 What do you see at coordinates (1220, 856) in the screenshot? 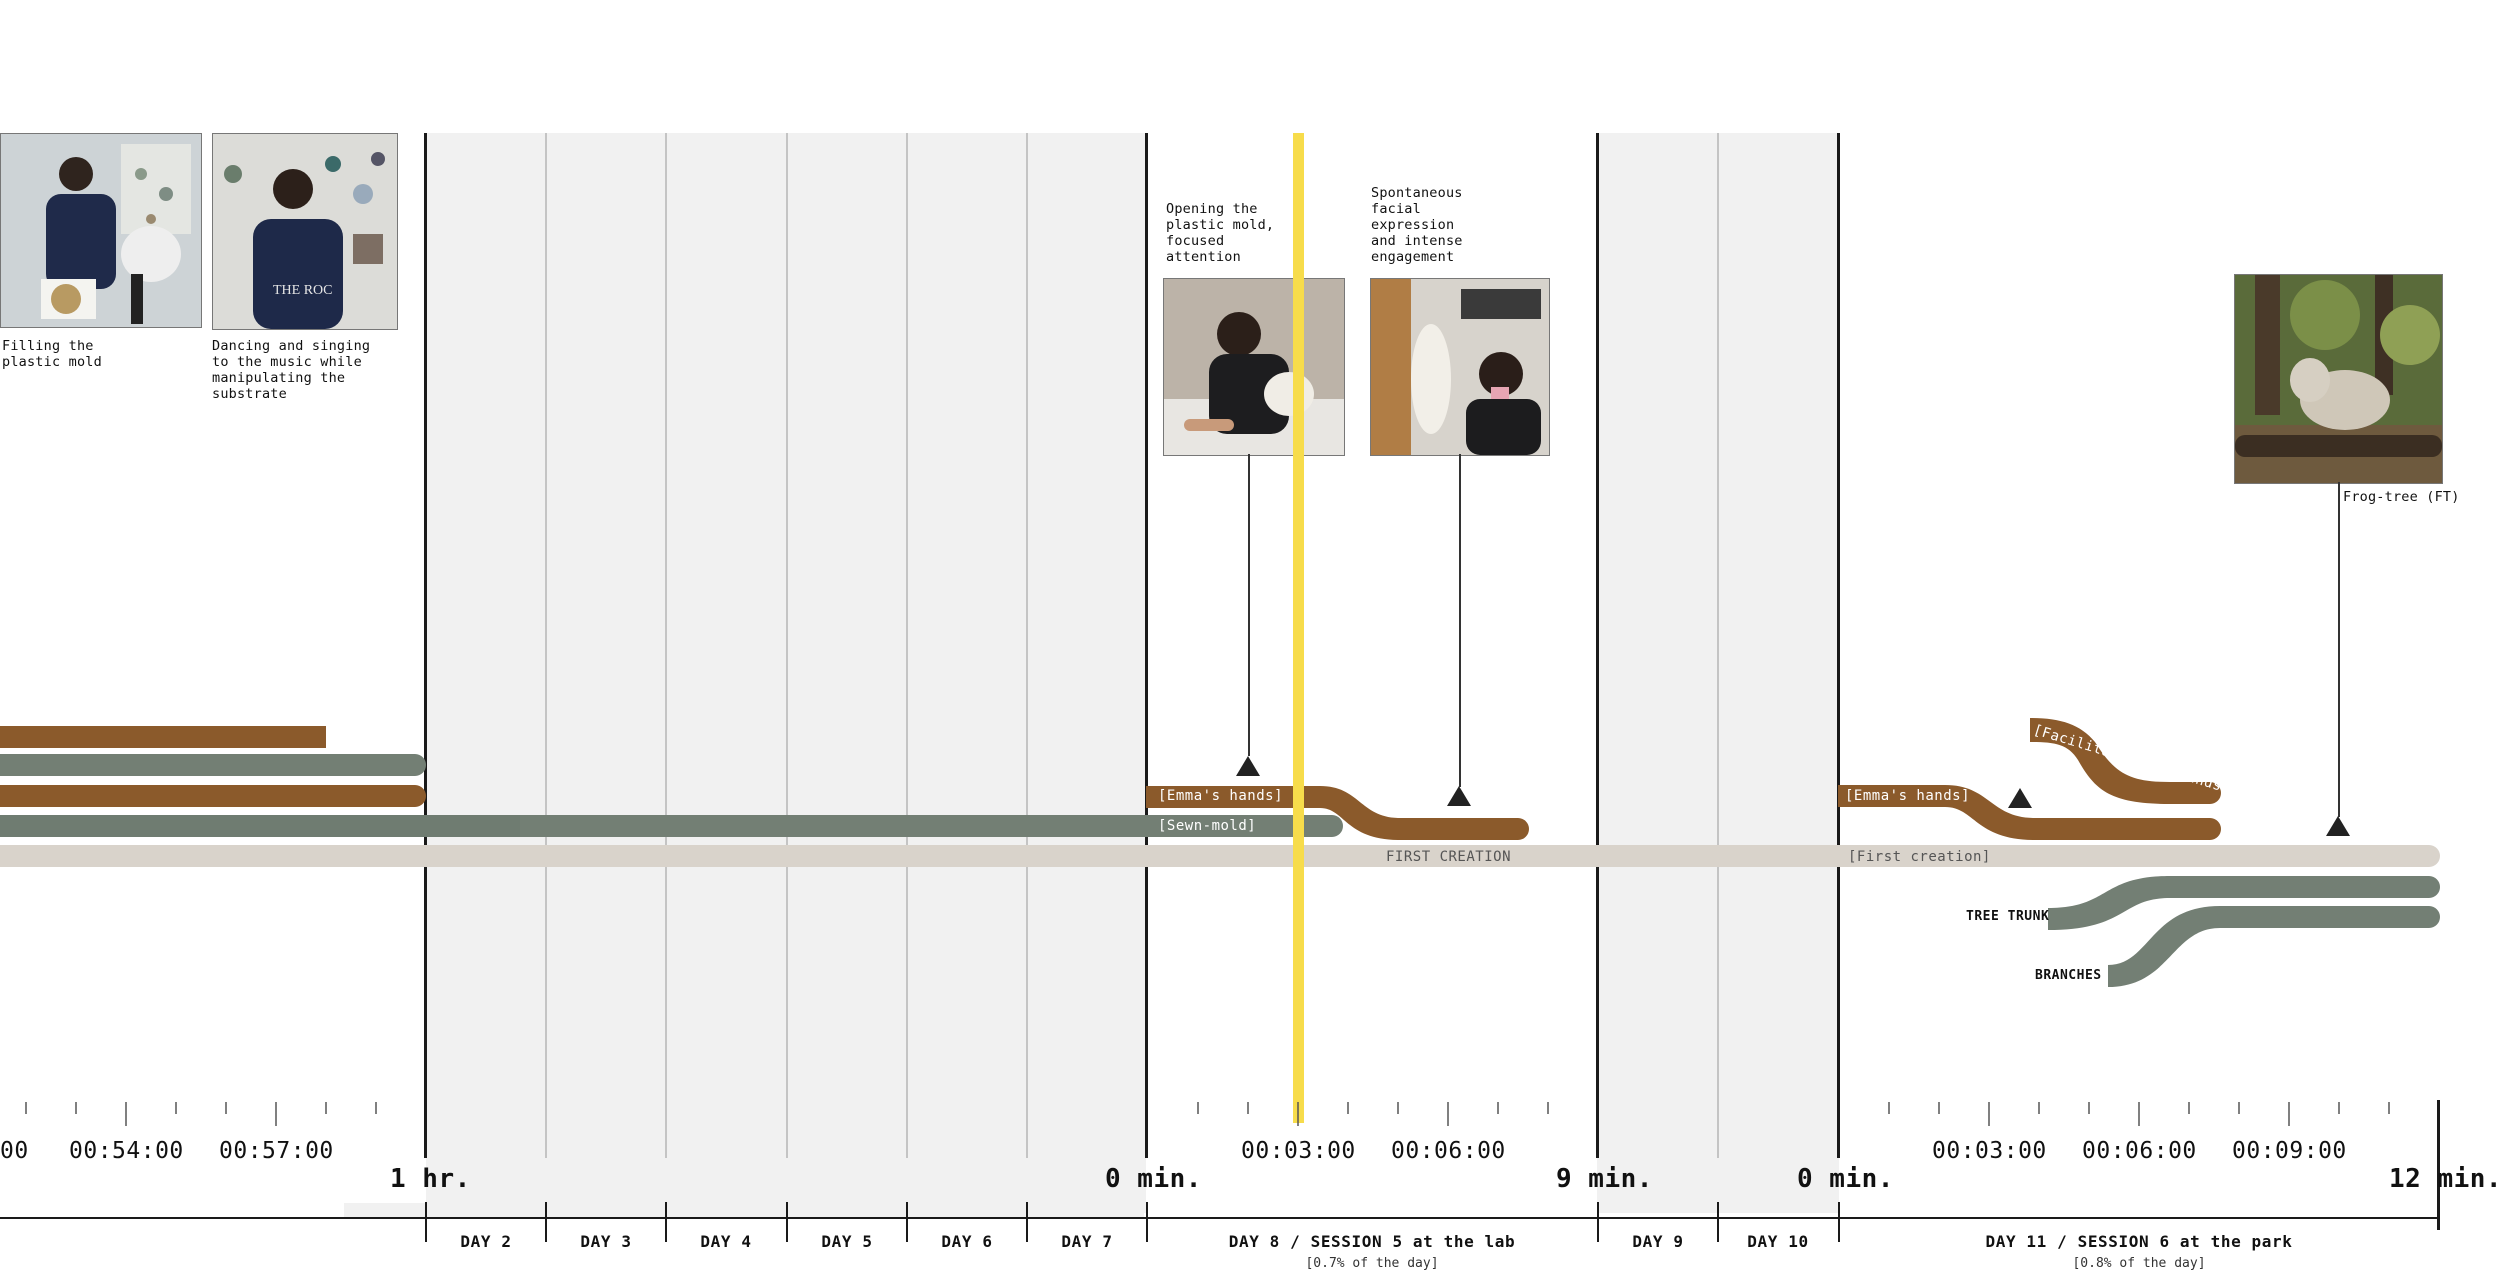
I see `track-first-creation` at bounding box center [1220, 856].